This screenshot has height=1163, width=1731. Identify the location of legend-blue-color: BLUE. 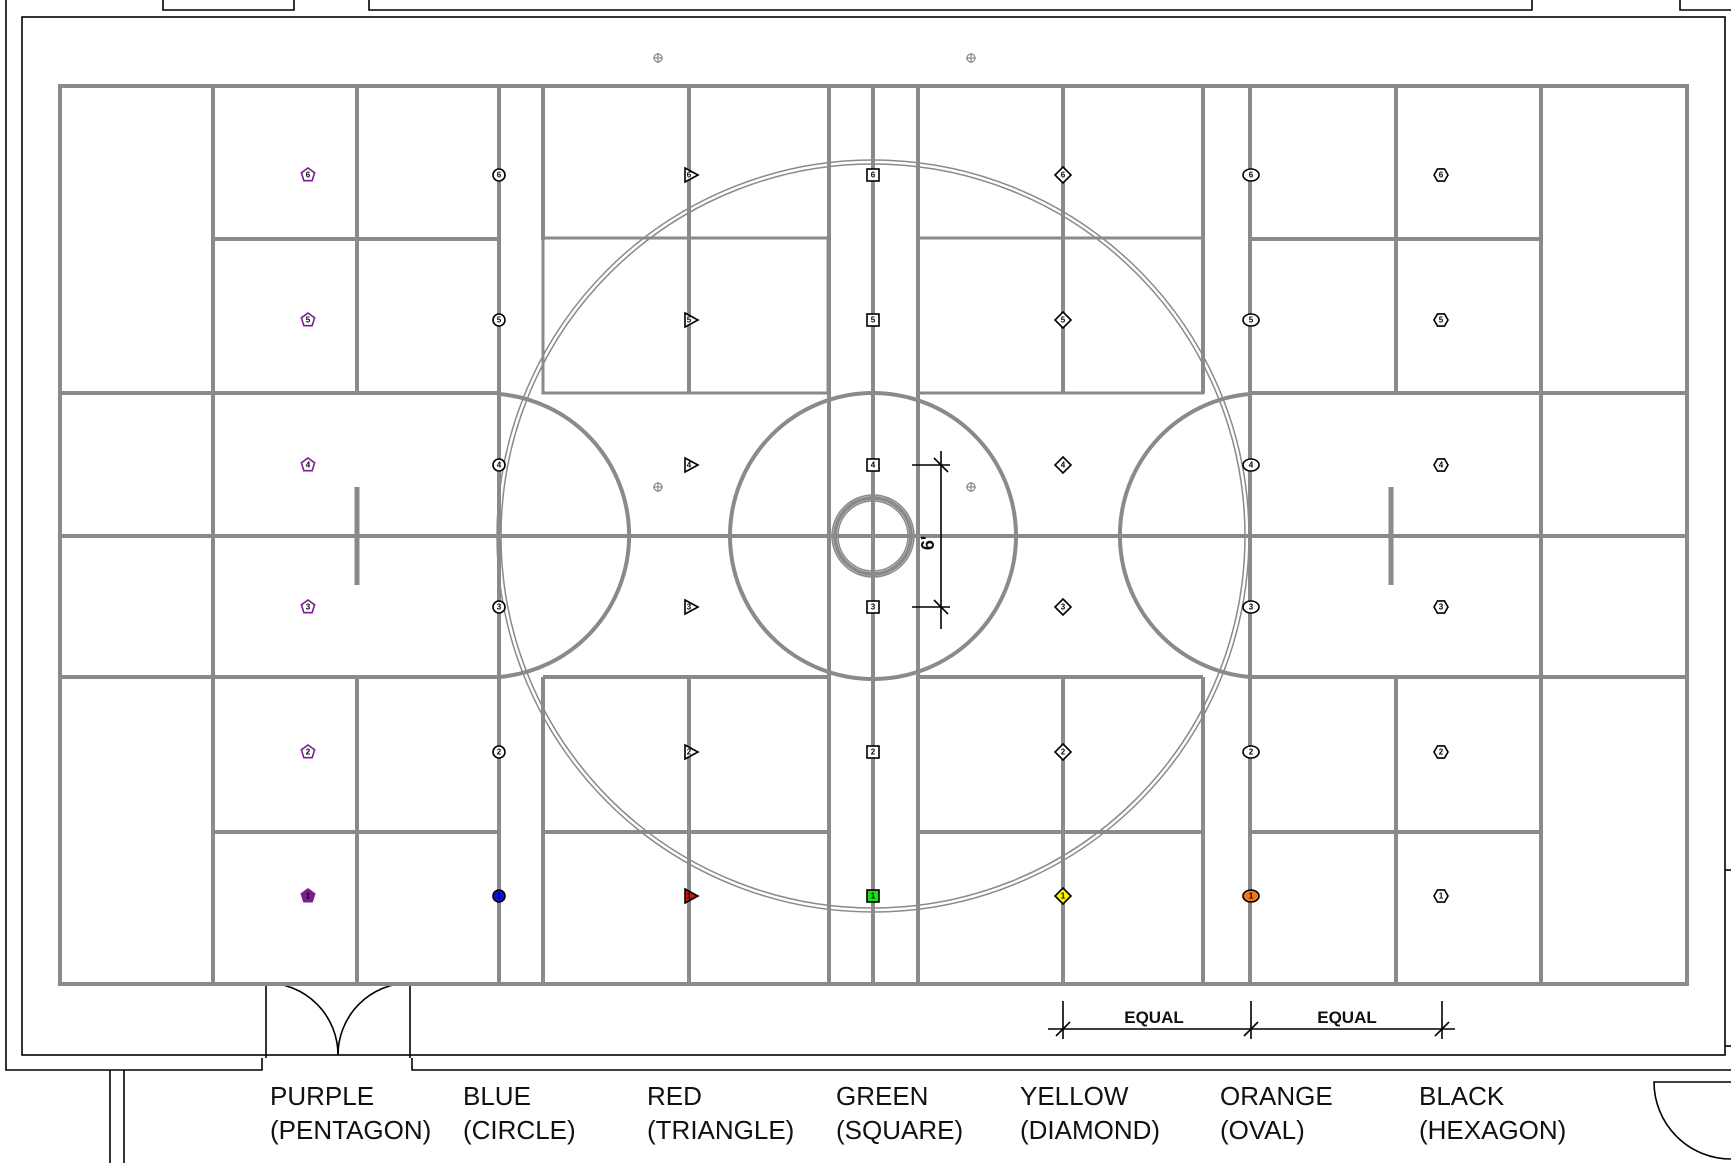
(497, 1096).